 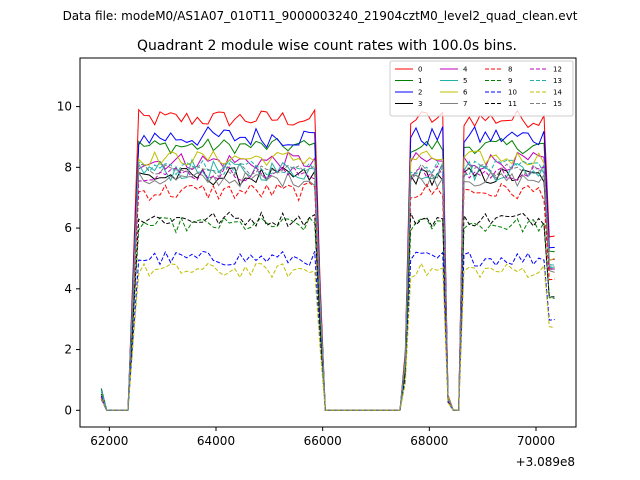 What do you see at coordinates (68, 350) in the screenshot?
I see `y-tick-label: 2` at bounding box center [68, 350].